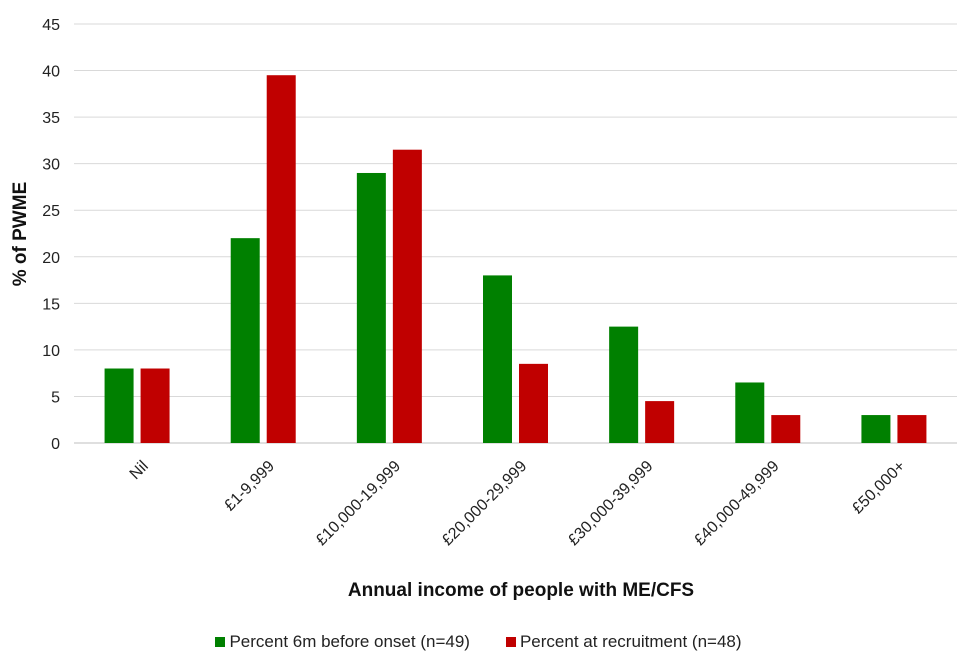  What do you see at coordinates (521, 590) in the screenshot?
I see `x-axis-title: Annual income of people with ME/CFS` at bounding box center [521, 590].